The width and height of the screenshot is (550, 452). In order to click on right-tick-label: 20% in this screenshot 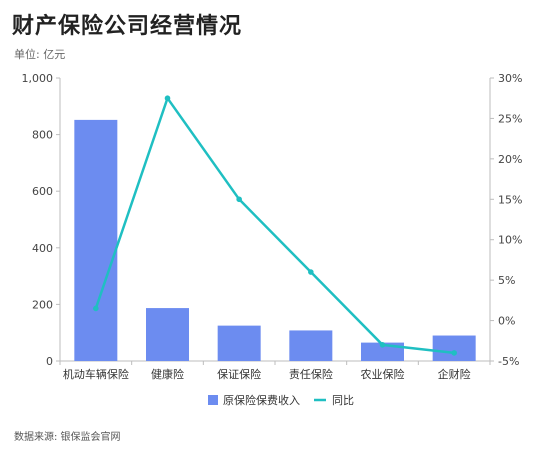, I will do `click(510, 159)`.